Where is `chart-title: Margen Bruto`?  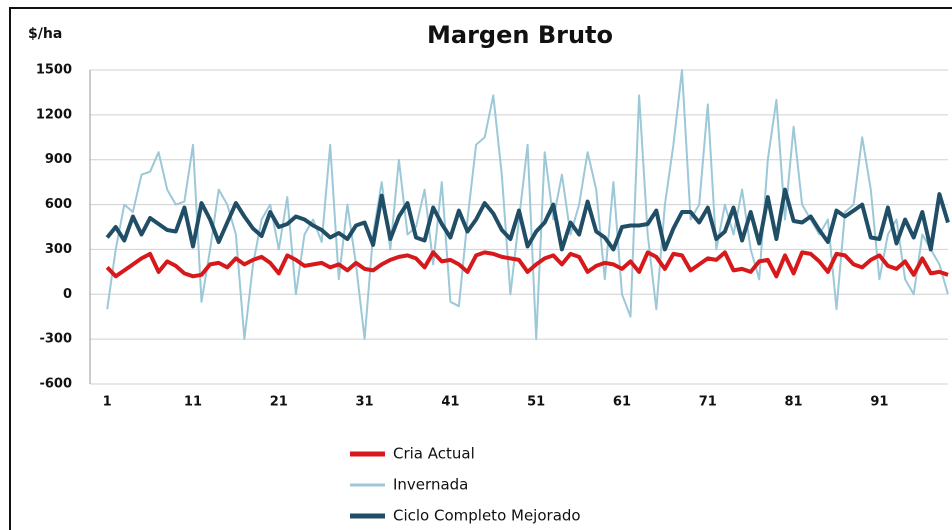 chart-title: Margen Bruto is located at coordinates (520, 35).